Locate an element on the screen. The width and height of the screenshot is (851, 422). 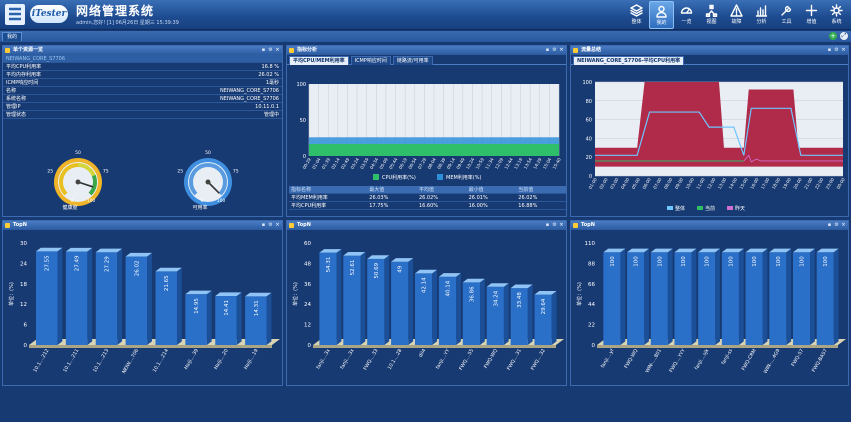
bar: 27.29 is located at coordinates (109, 296).